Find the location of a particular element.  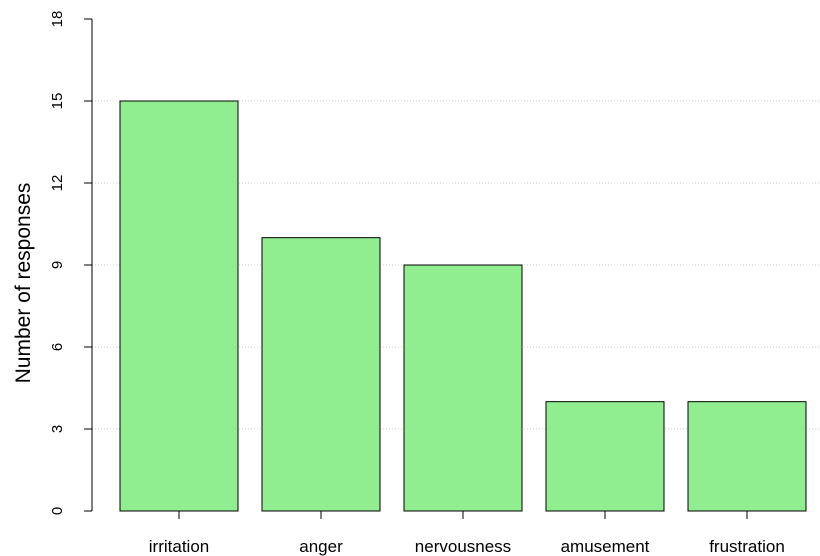

category-label-frustration: frustration is located at coordinates (747, 546).